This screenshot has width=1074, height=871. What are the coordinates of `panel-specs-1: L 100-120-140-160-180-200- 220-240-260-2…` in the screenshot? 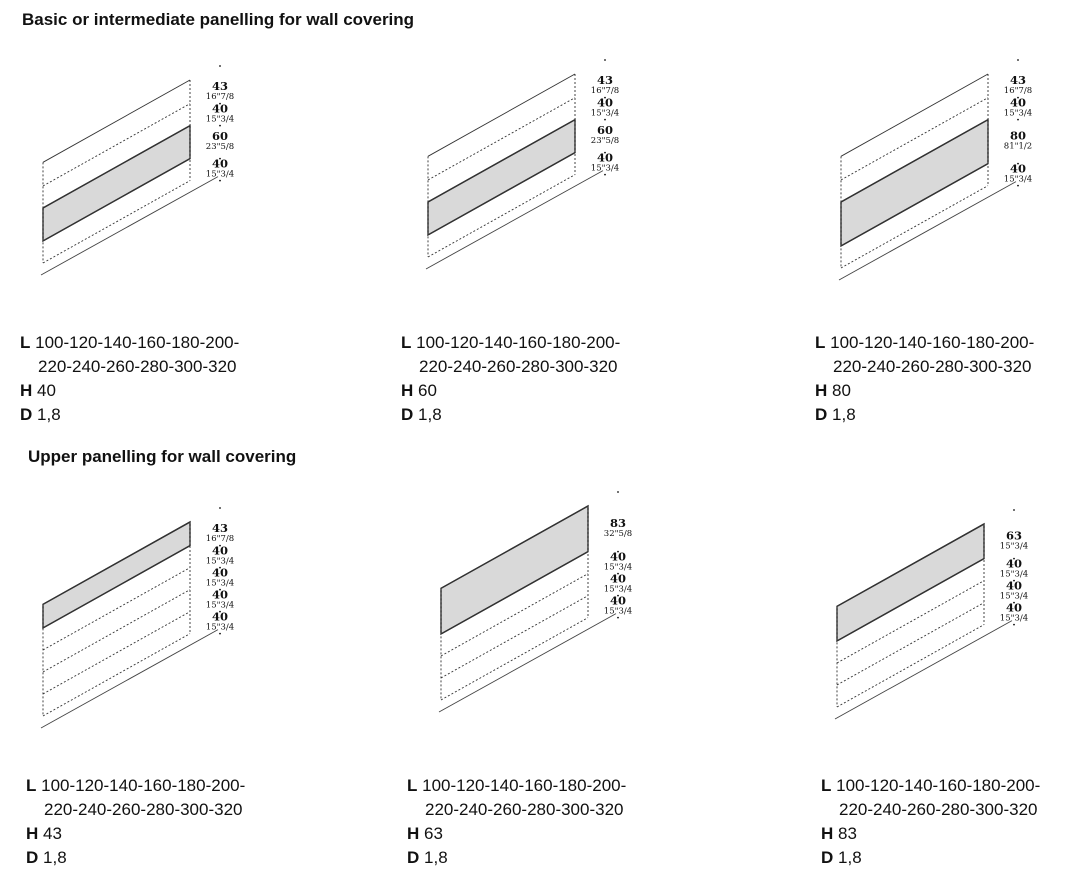 It's located at (129, 379).